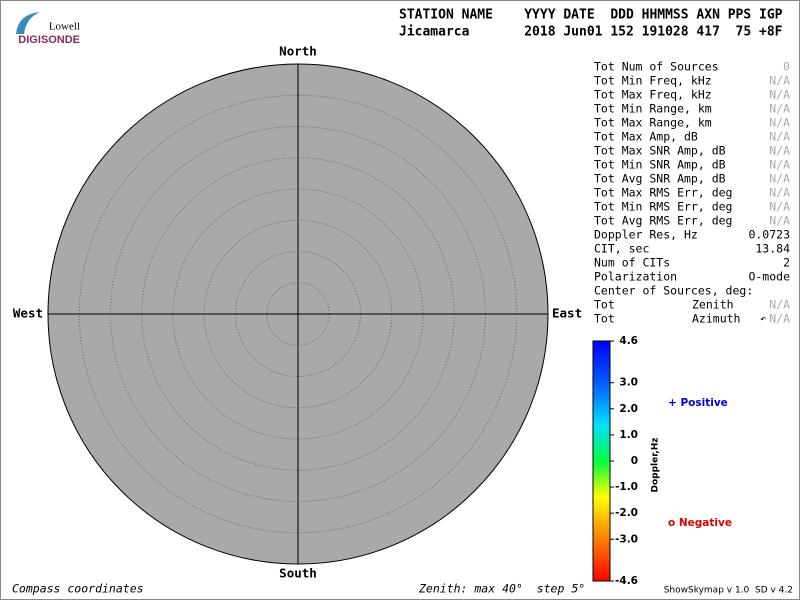 The width and height of the screenshot is (800, 600). What do you see at coordinates (660, 179) in the screenshot?
I see `stat-label: Tot Avg SNR Amp, dB` at bounding box center [660, 179].